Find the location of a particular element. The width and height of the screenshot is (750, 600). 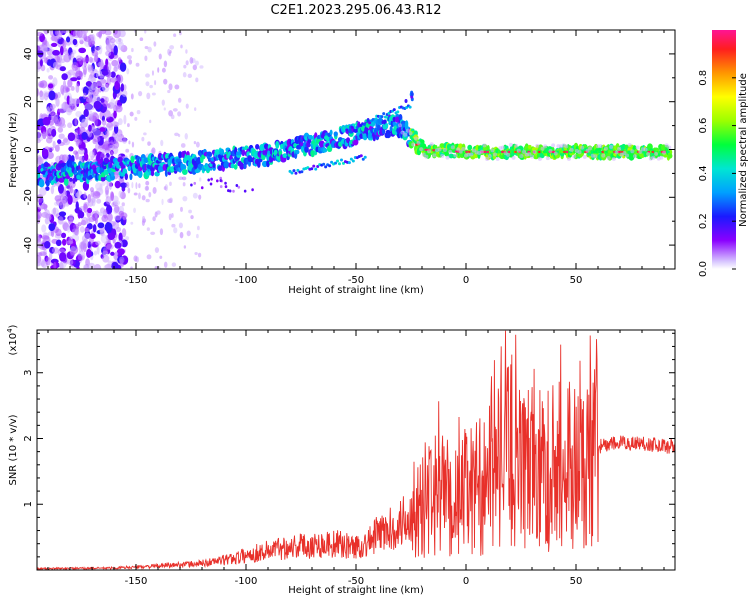

y-tick-label: 0 is located at coordinates (28, 149).